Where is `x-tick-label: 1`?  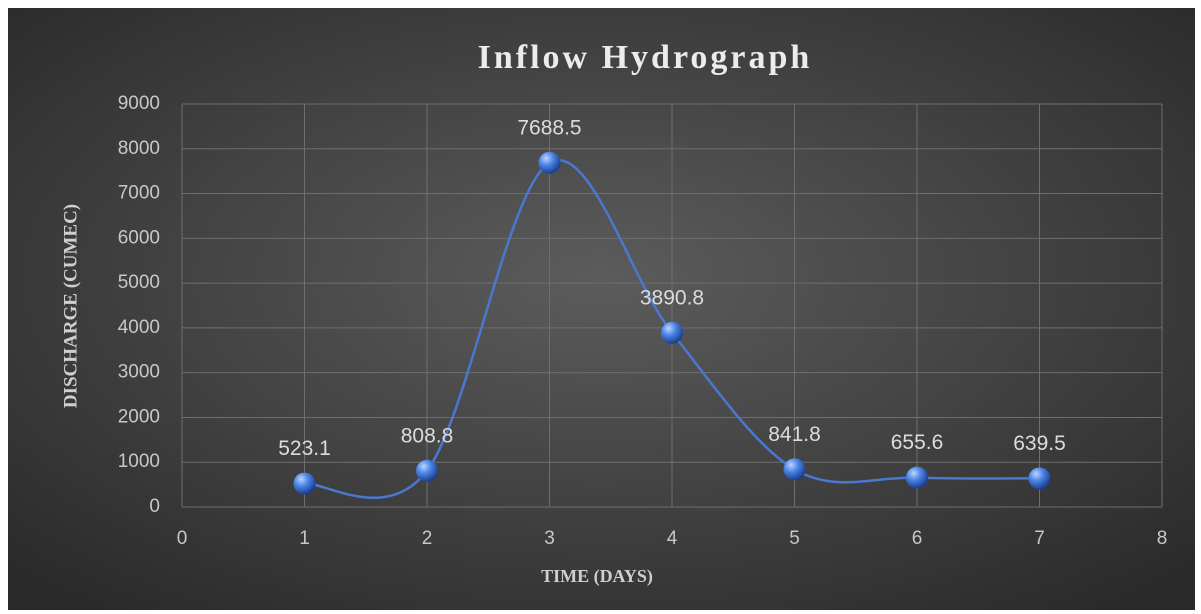
x-tick-label: 1 is located at coordinates (304, 538).